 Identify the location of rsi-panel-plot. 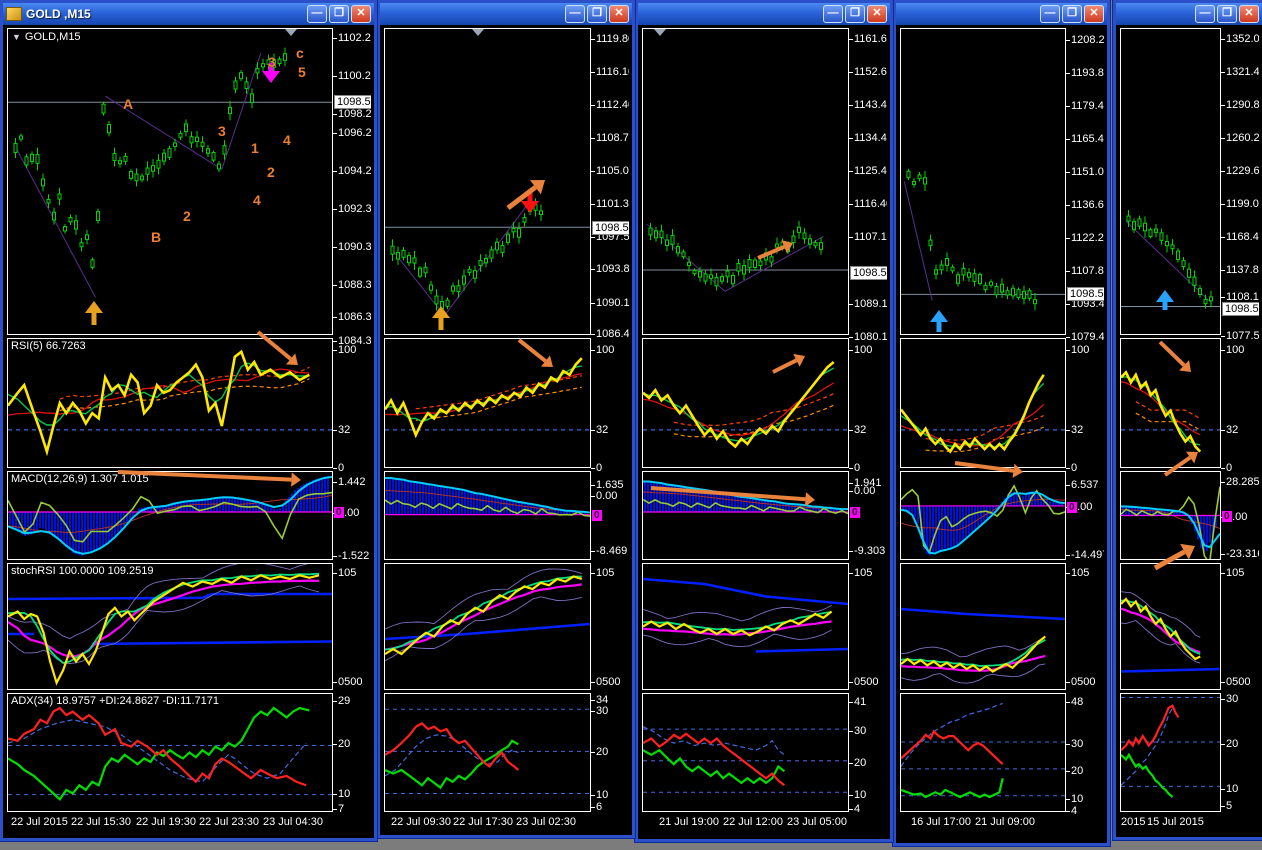
(982, 414).